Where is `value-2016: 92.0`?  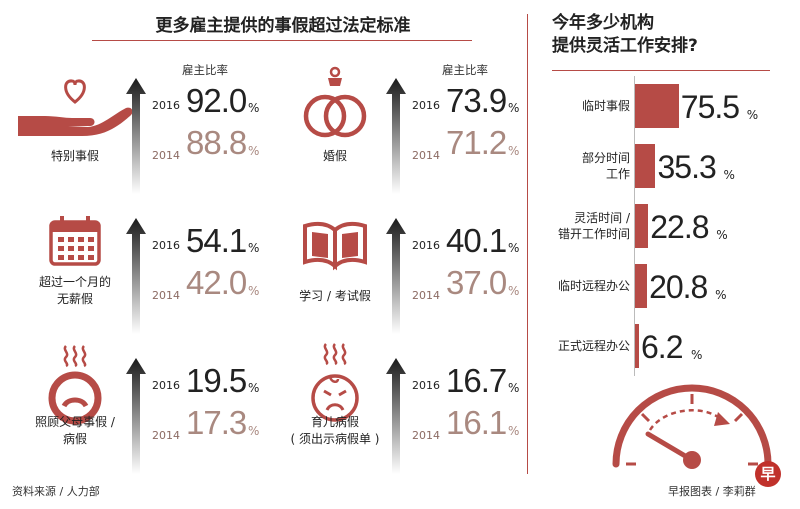 value-2016: 92.0 is located at coordinates (216, 100).